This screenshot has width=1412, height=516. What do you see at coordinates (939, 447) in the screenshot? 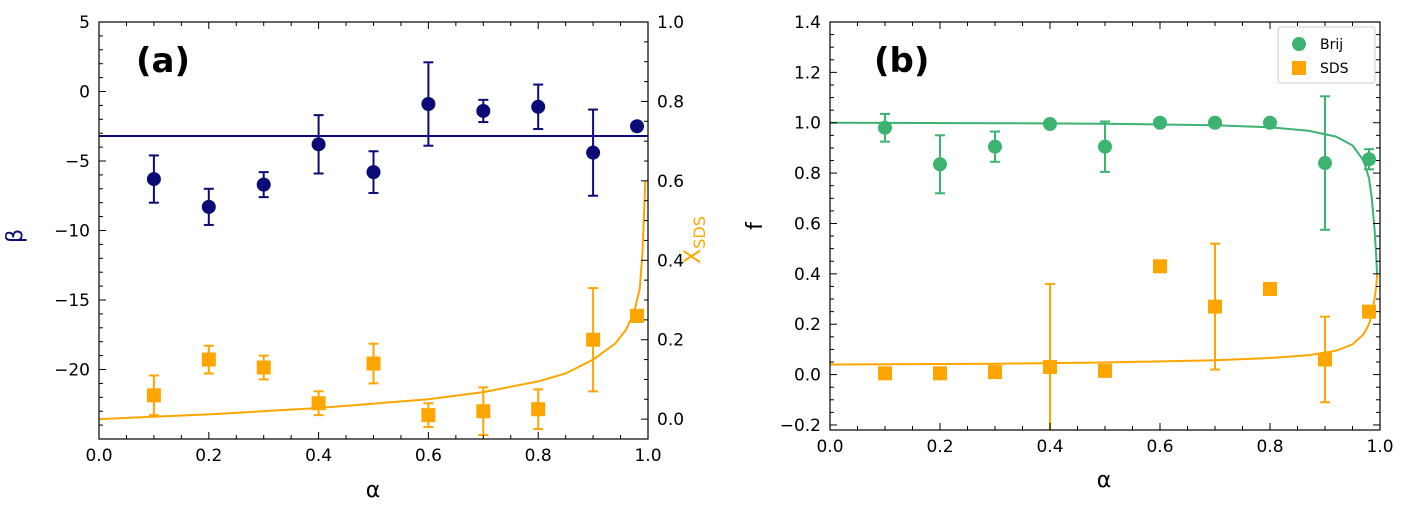
I see `panel-b-xtick-label: 0.2` at bounding box center [939, 447].